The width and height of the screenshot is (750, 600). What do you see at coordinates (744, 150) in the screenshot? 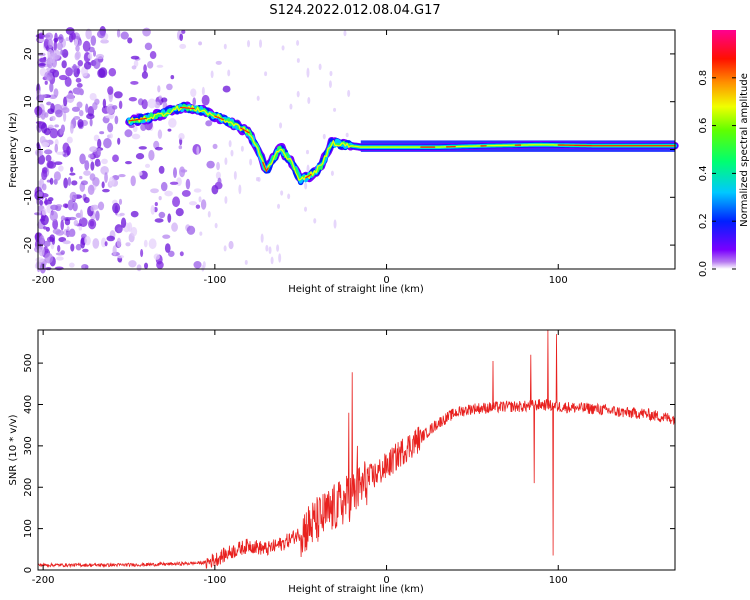
I see `colorbar-label: Normalized spectral amplitude` at bounding box center [744, 150].